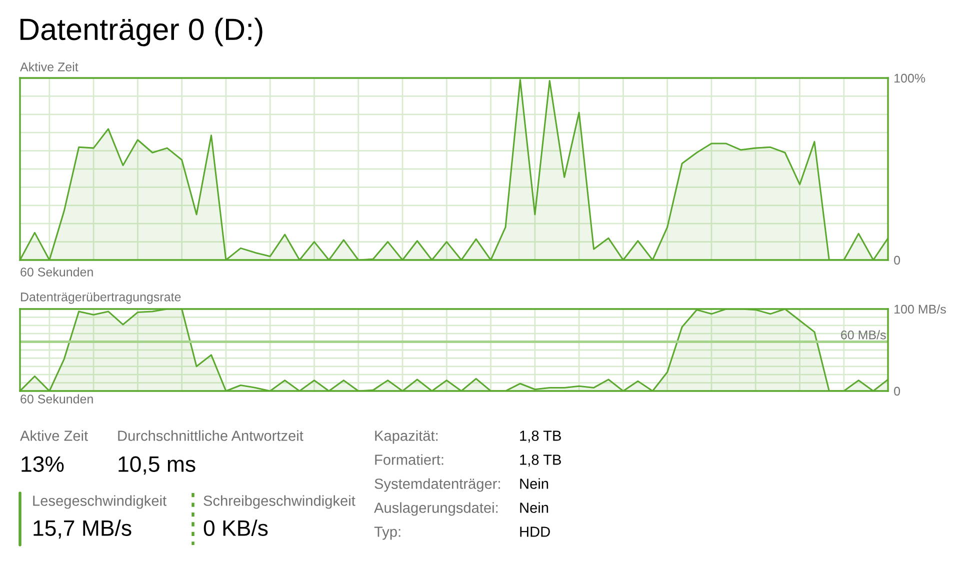 This screenshot has height=567, width=961. I want to click on ref-line-label: 60 MB/s, so click(863, 335).